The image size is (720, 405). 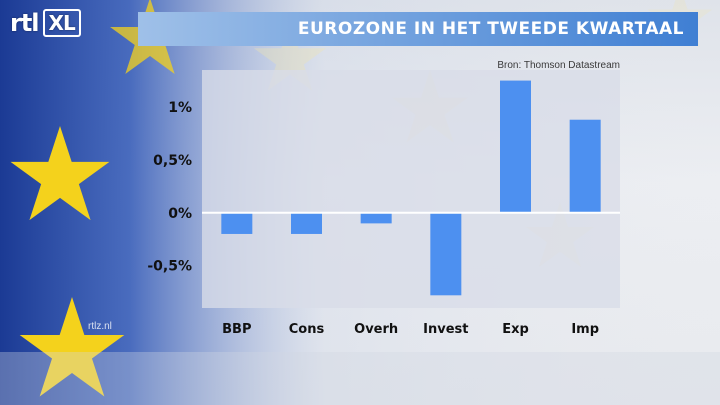 What do you see at coordinates (446, 254) in the screenshot?
I see `bar-invest` at bounding box center [446, 254].